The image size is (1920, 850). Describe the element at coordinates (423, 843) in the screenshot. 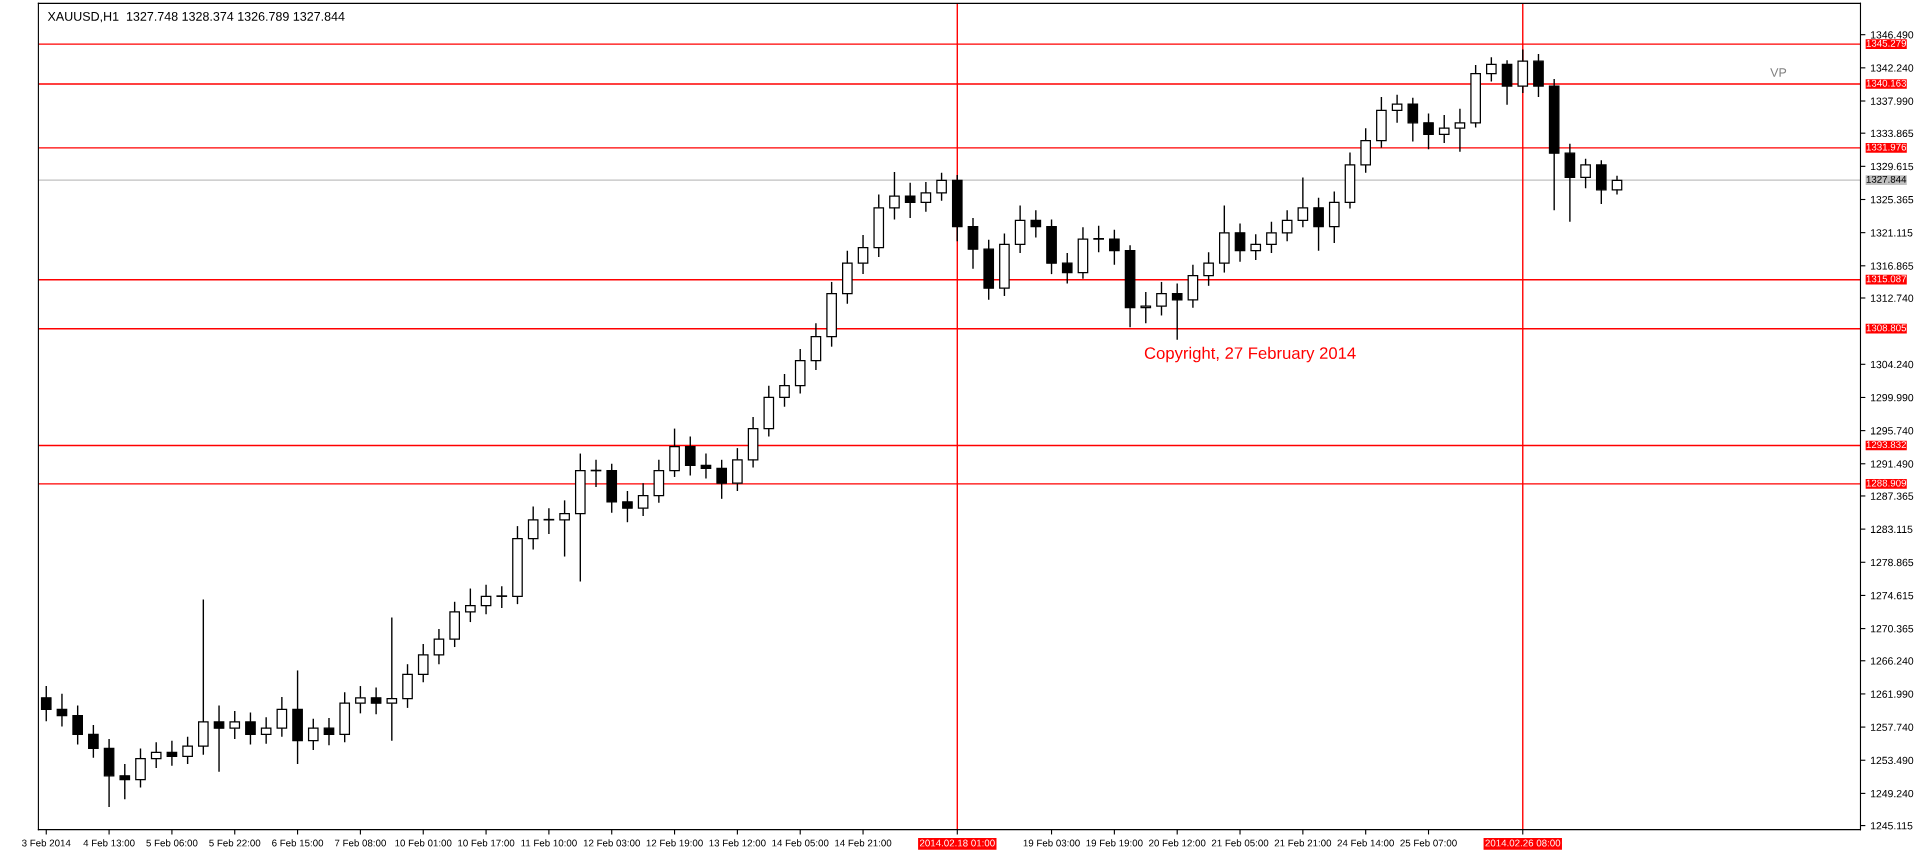

I see `x-tick-label: 10 Feb 01:00` at that location.